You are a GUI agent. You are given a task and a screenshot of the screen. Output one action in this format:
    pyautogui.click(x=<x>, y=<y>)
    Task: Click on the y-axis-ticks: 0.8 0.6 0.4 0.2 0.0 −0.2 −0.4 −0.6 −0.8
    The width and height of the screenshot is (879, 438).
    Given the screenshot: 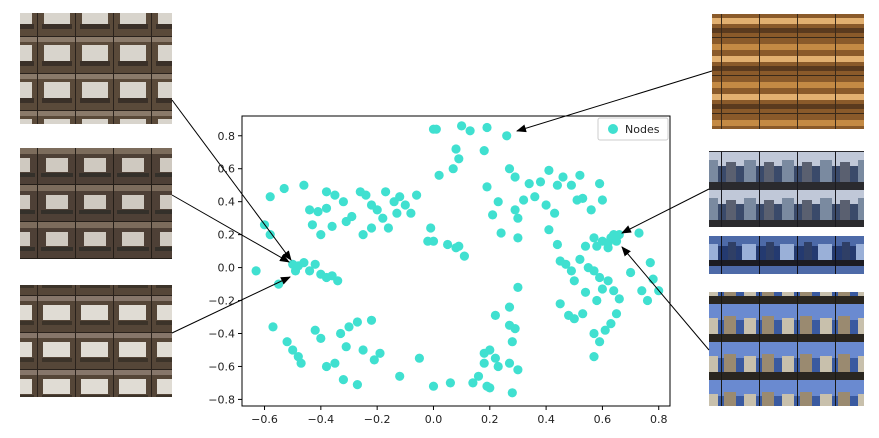 What is the action you would take?
    pyautogui.click(x=225, y=268)
    